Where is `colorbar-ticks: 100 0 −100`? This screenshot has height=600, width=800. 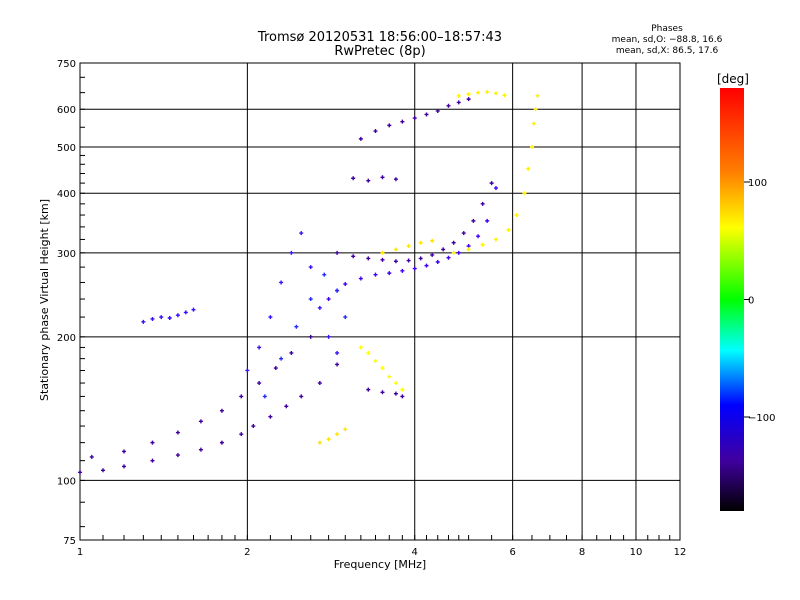
colorbar-ticks: 100 0 −100 is located at coordinates (759, 301).